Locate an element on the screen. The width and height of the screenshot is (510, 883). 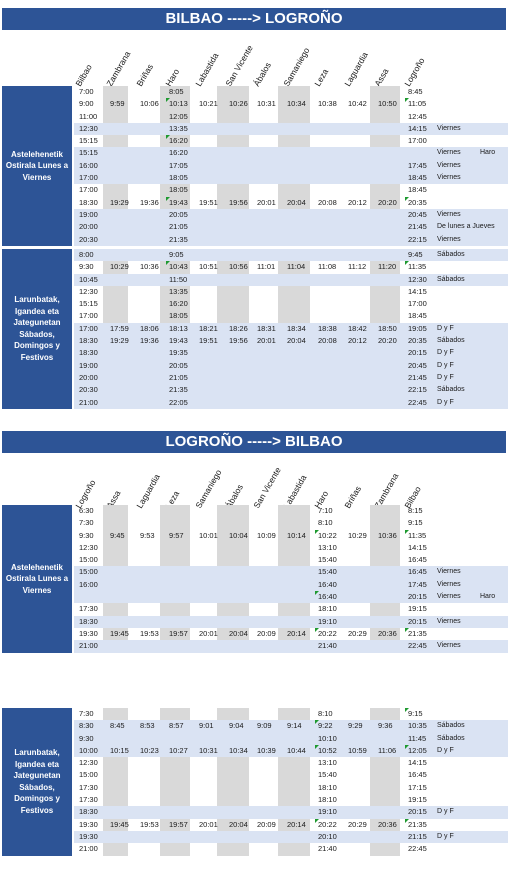
timetable-row: 18:30 19:10 20:15 Viernes is located at coordinates (291, 621).